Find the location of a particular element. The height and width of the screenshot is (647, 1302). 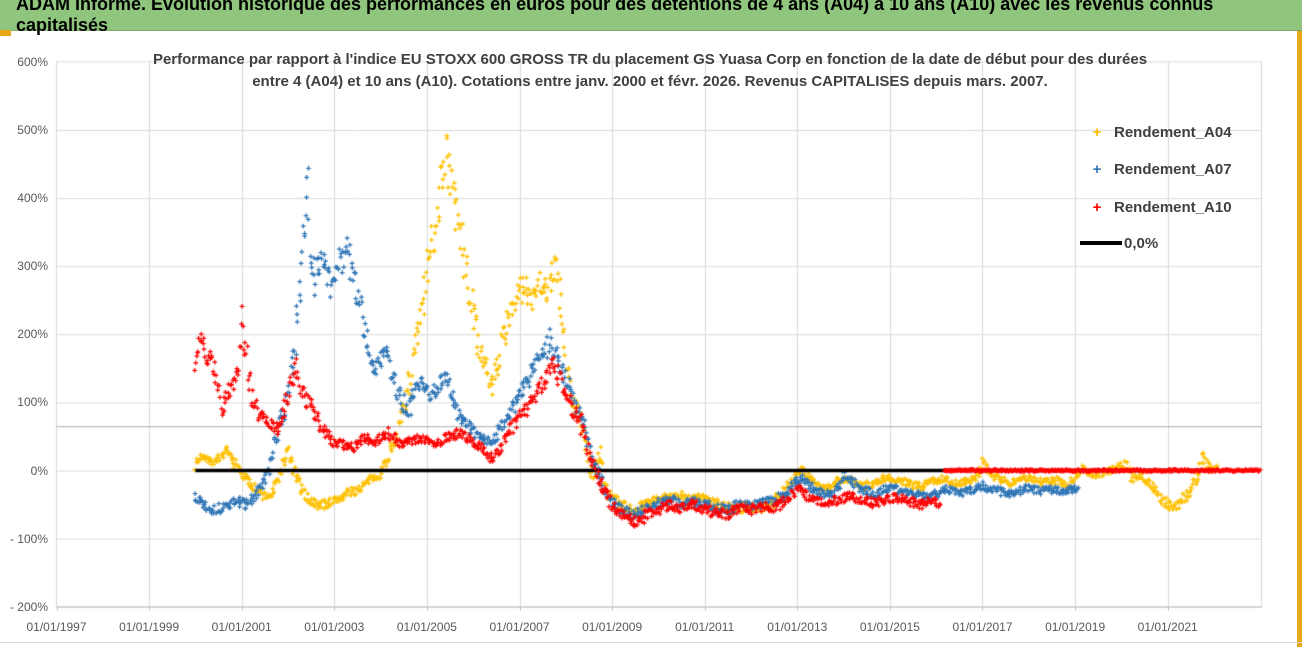

y-axis-label: 200% is located at coordinates (32, 334).